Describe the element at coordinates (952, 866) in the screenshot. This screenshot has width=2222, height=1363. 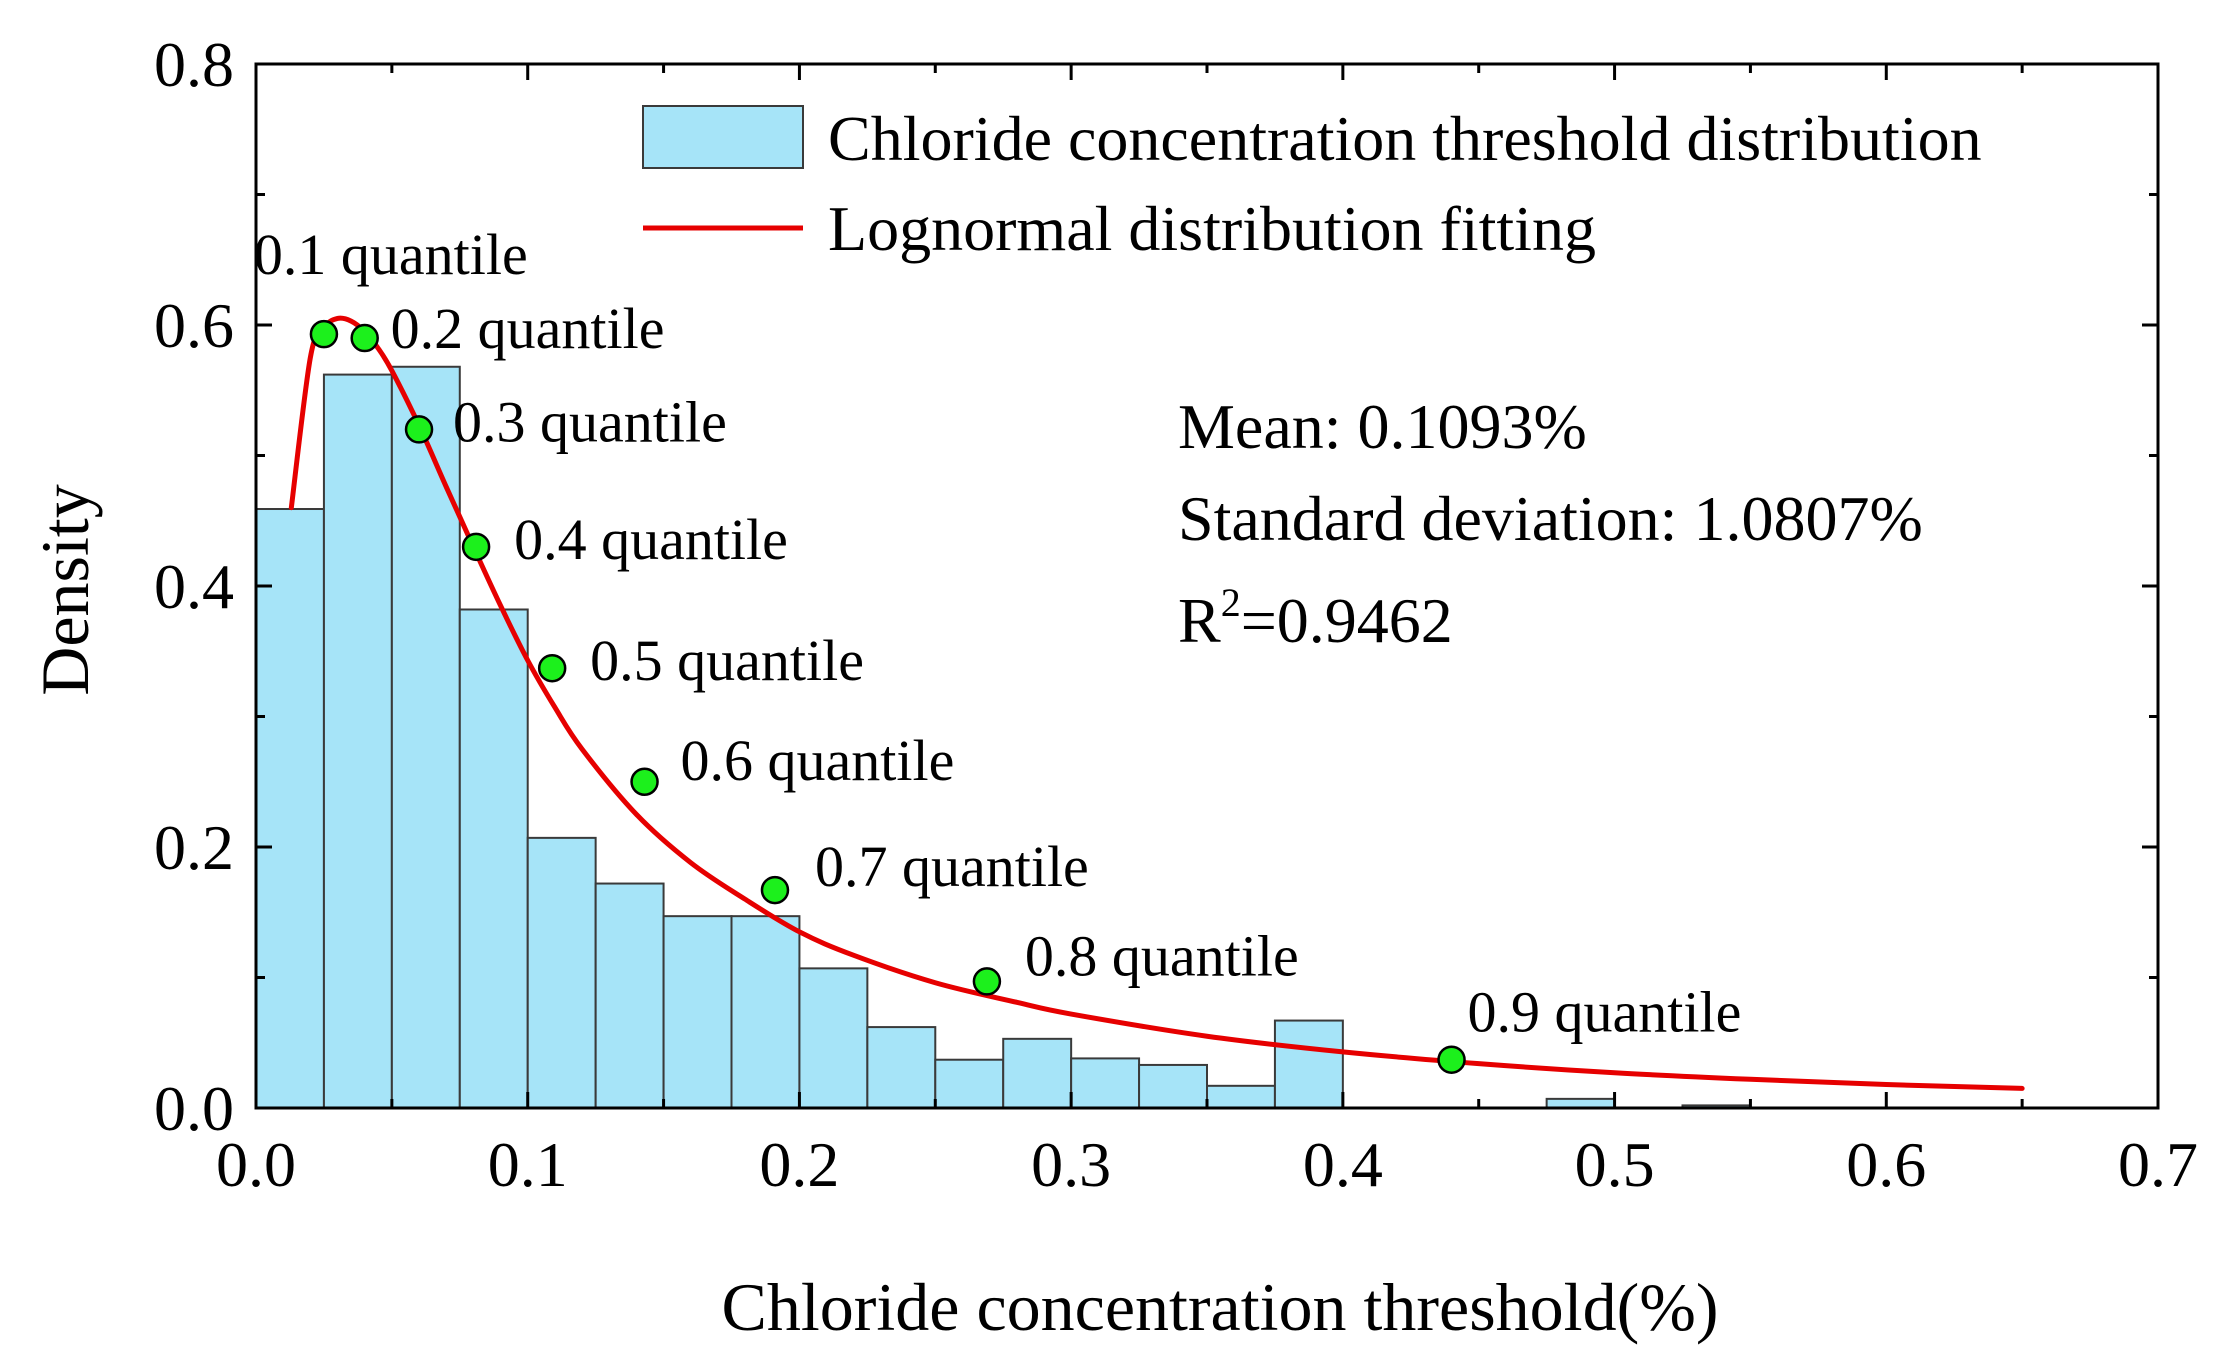
I see `quantile-label: 0.7 quantile` at that location.